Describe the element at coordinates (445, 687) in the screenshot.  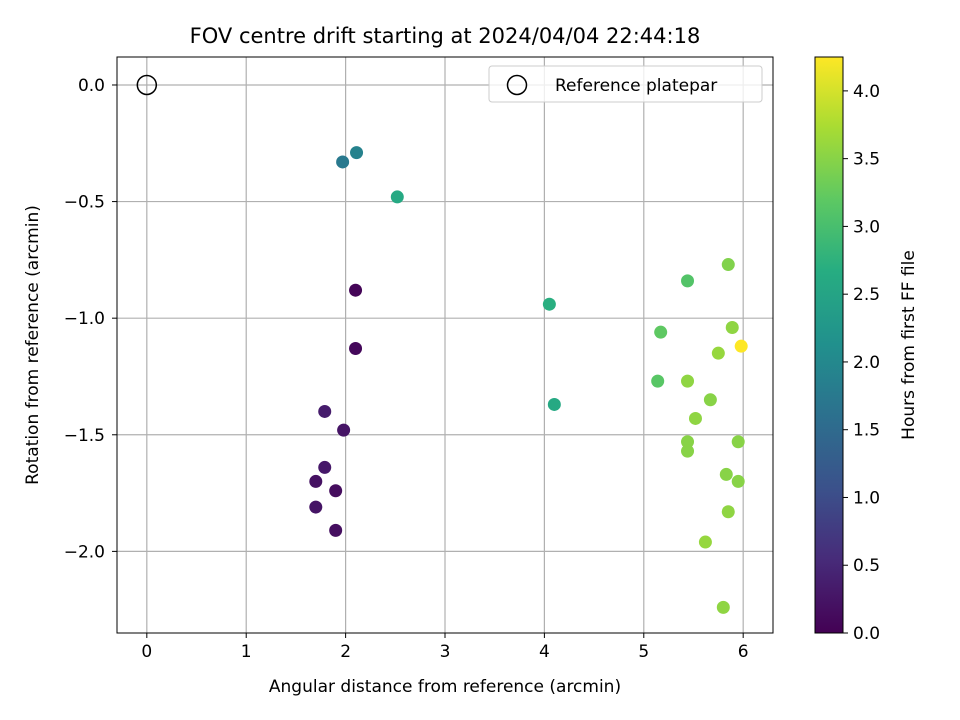
I see `x-axis-label: Angular distance from reference (arcmin)` at that location.